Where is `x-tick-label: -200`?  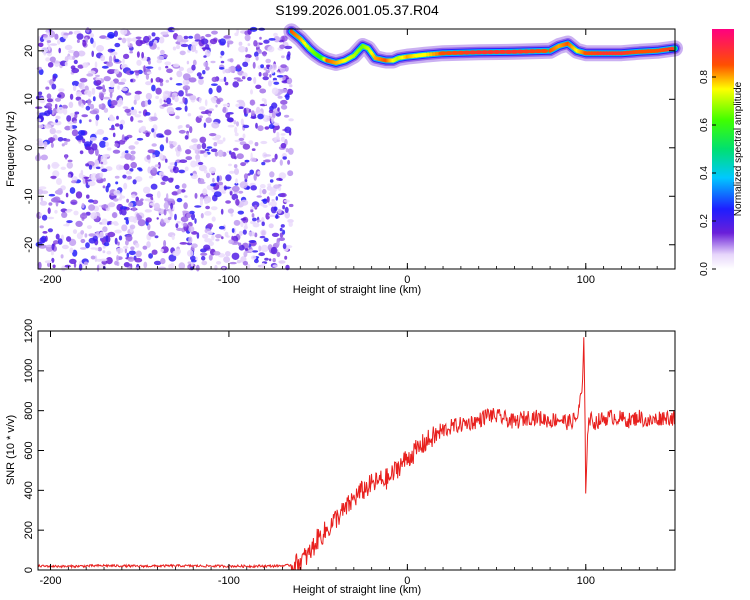
x-tick-label: -200 is located at coordinates (50, 280).